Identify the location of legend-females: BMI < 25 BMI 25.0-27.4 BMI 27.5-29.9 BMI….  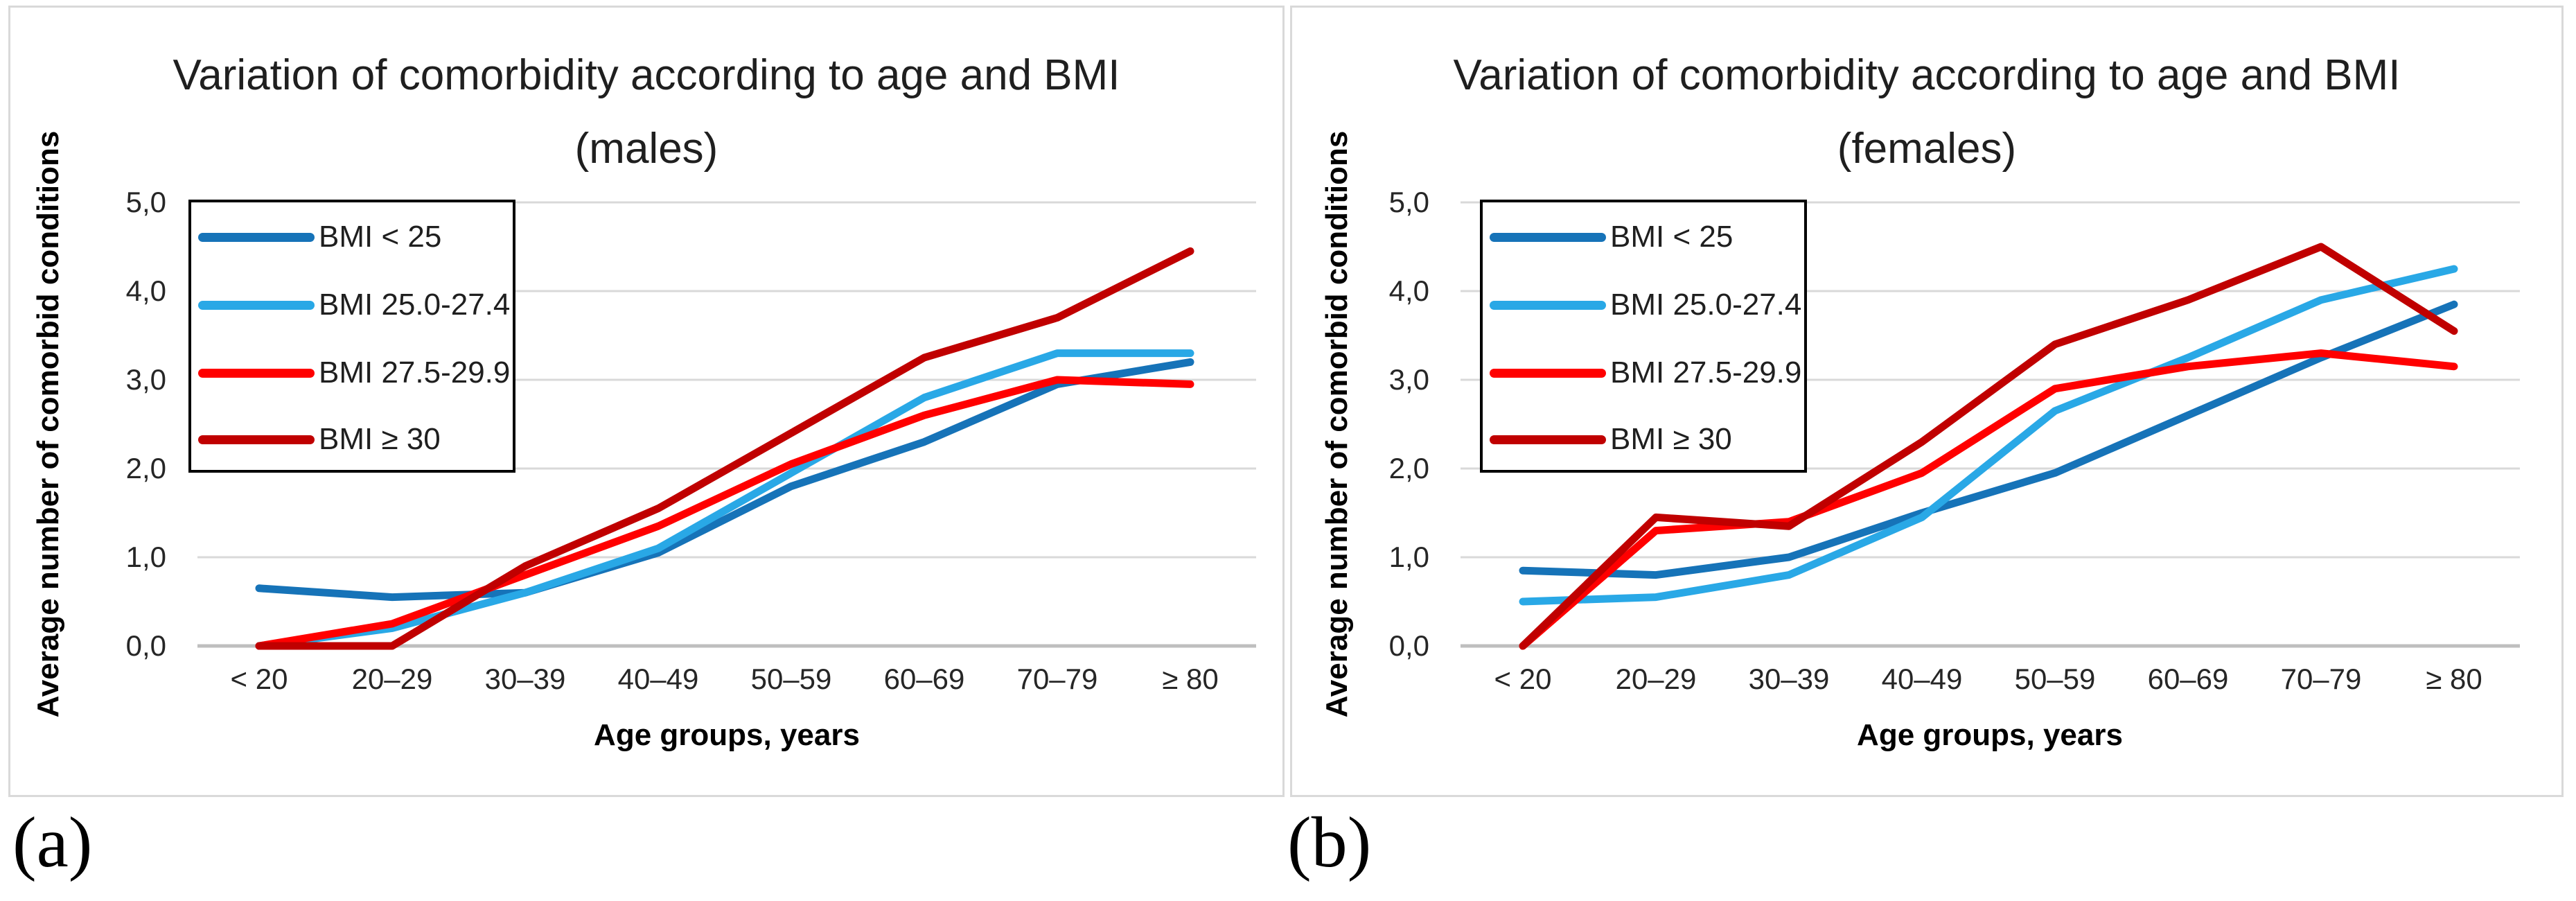
(1643, 336).